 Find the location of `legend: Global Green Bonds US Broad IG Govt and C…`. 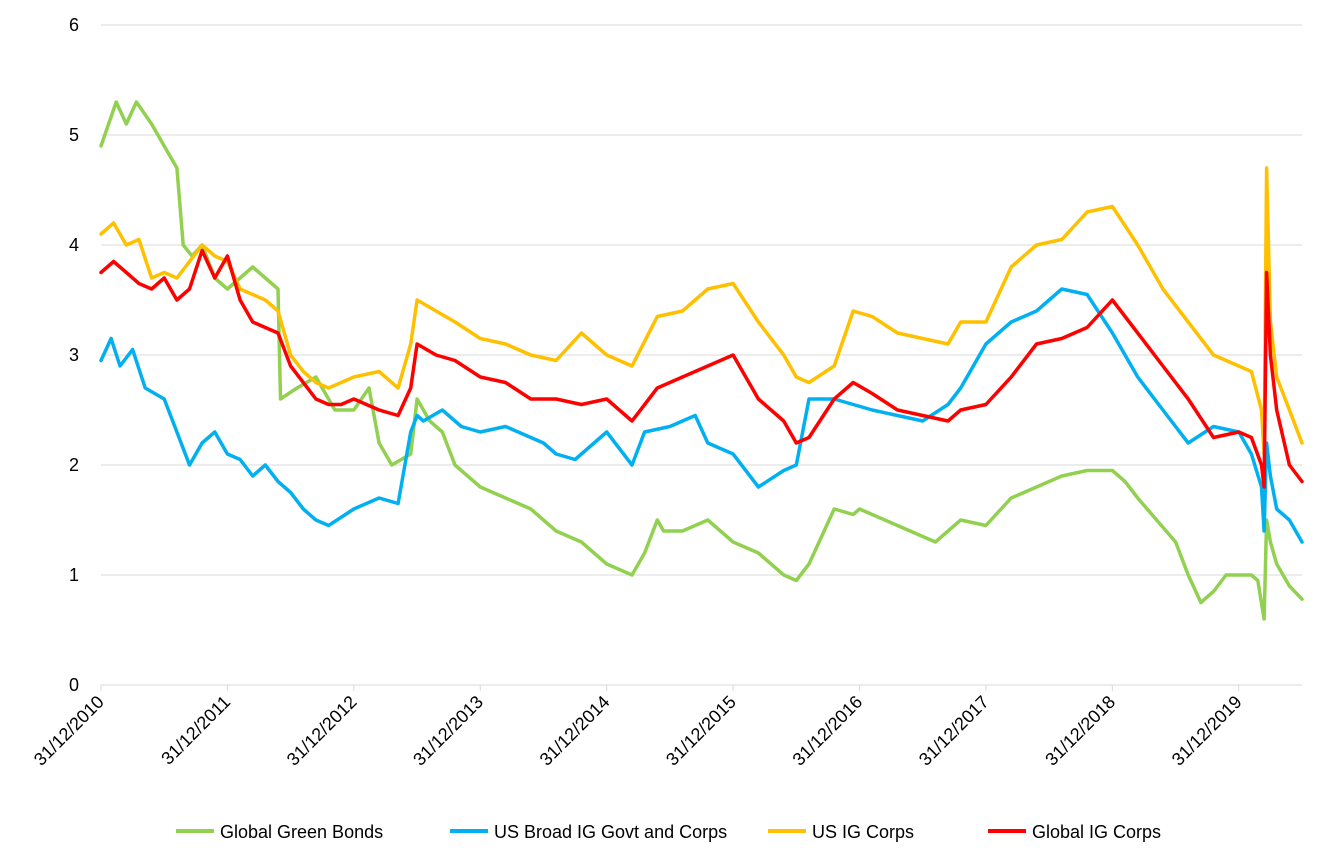

legend: Global Green Bonds US Broad IG Govt and C… is located at coordinates (668, 832).